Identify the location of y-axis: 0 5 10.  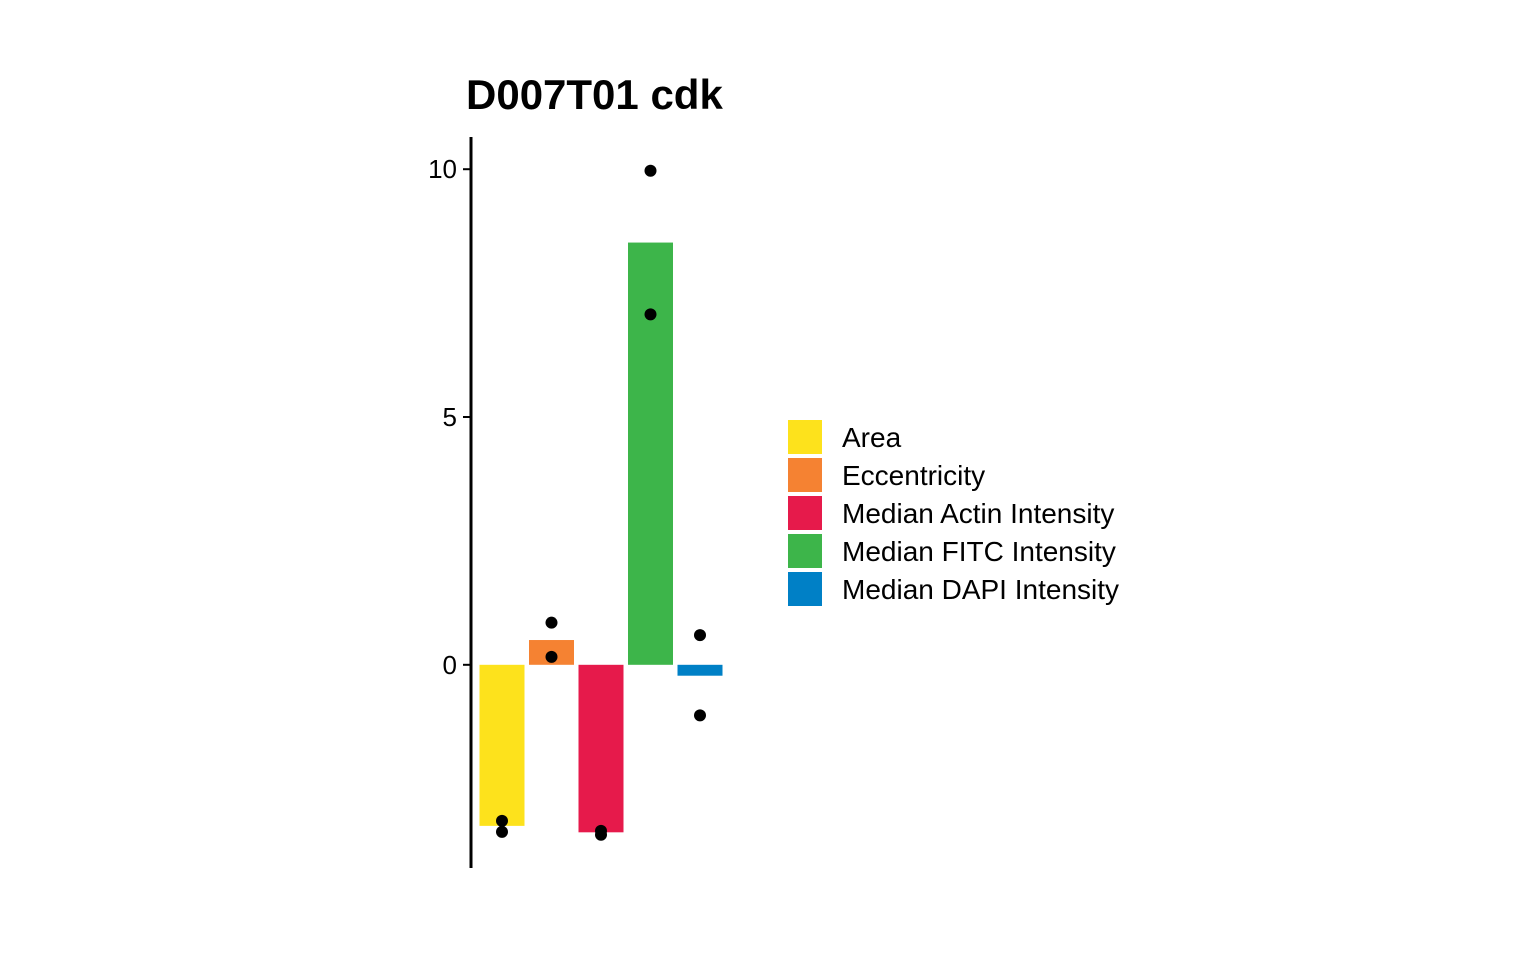
(450, 502).